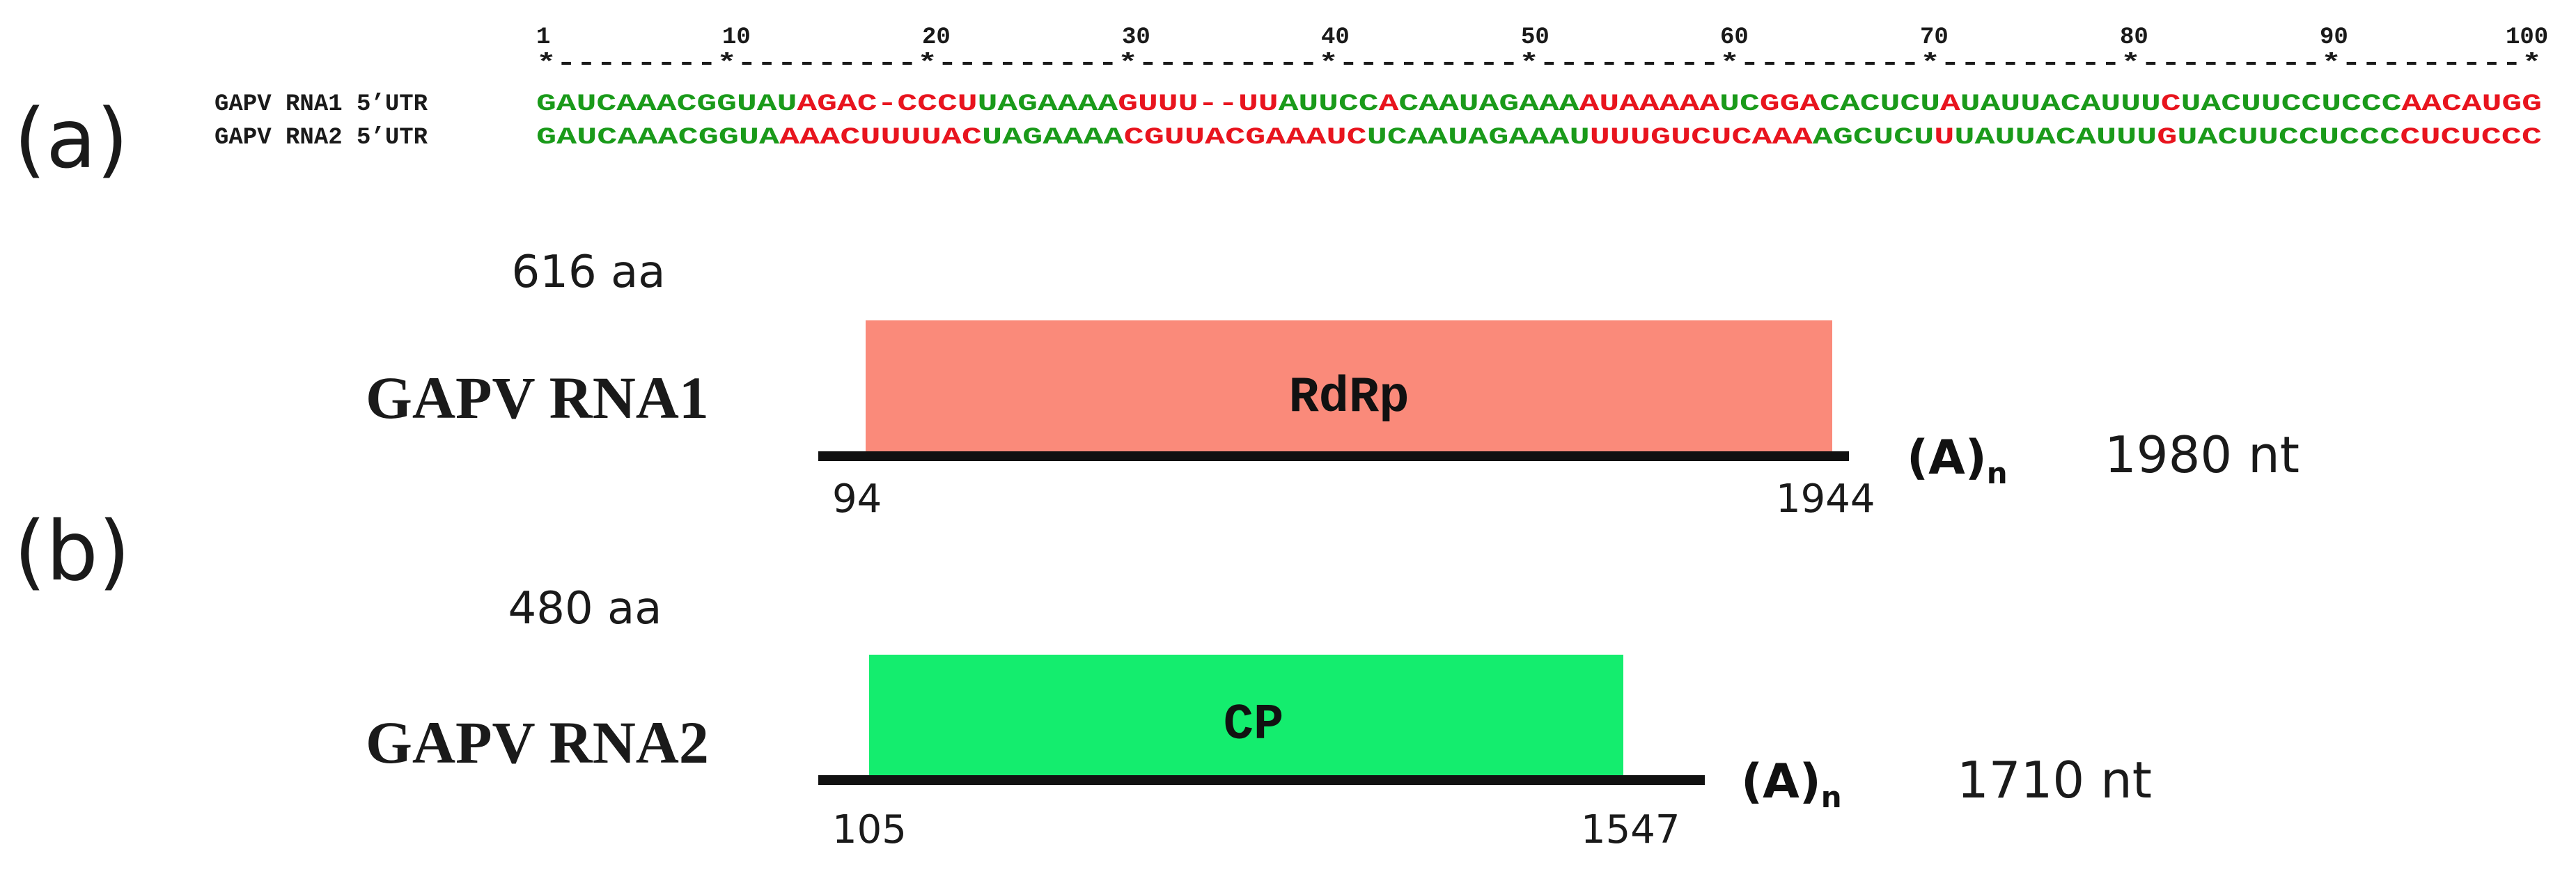 The height and width of the screenshot is (872, 2576). I want to click on orf-start-position: 94, so click(857, 499).